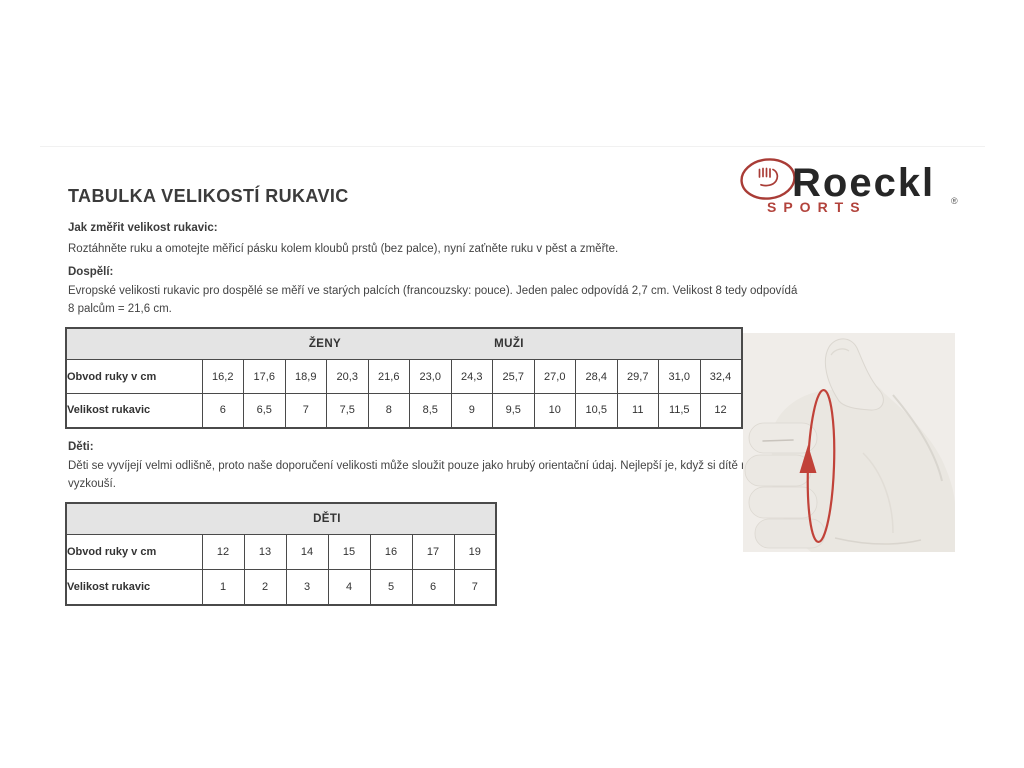 This screenshot has height=768, width=1024. I want to click on adult-size-value: 9,5, so click(513, 410).